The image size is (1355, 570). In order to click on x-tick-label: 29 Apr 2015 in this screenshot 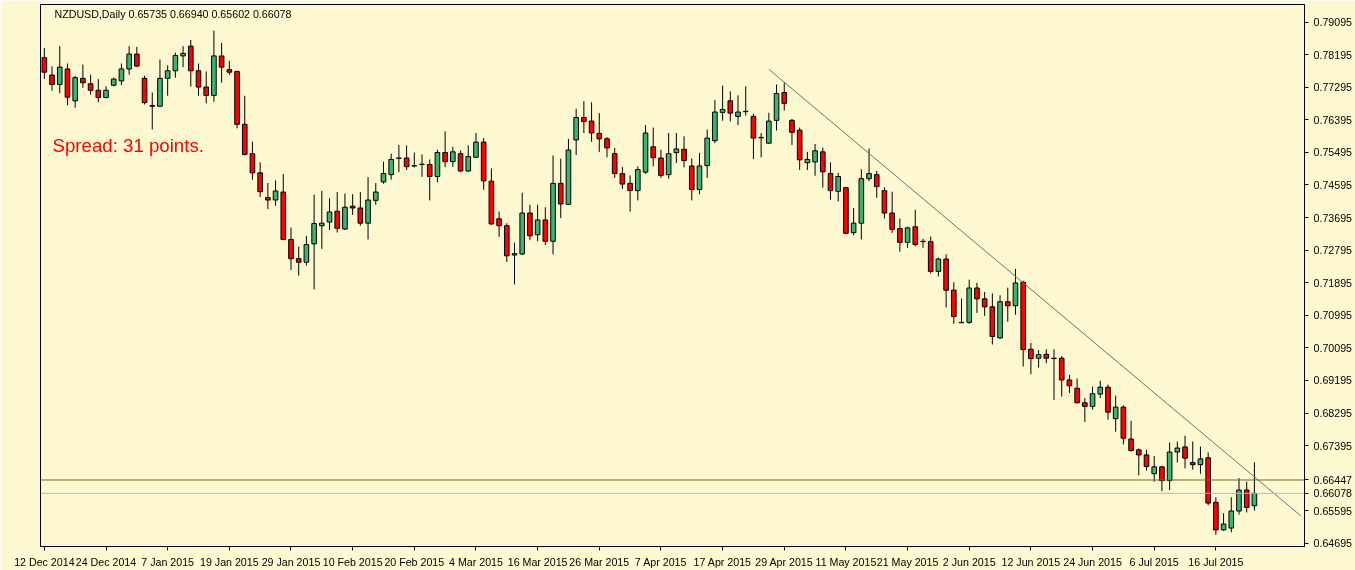, I will do `click(784, 561)`.